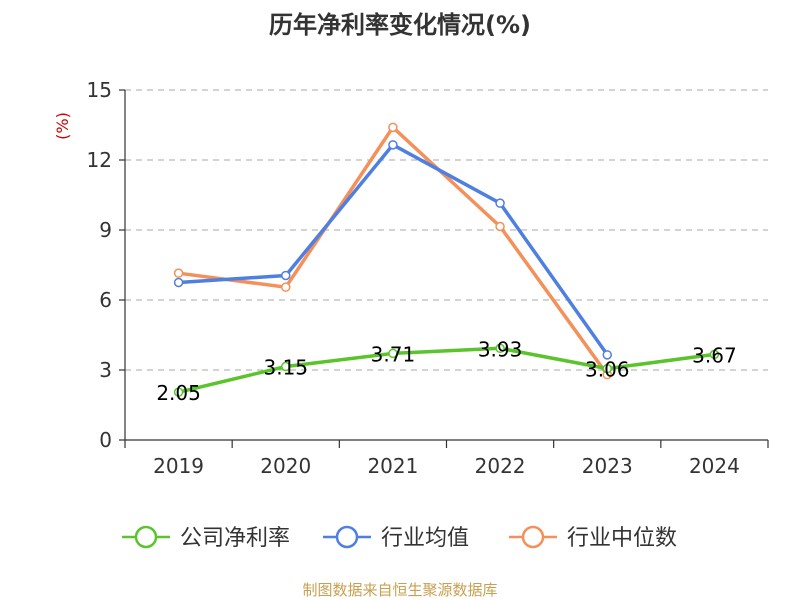 The image size is (800, 600). I want to click on data-point-2-2020, so click(286, 287).